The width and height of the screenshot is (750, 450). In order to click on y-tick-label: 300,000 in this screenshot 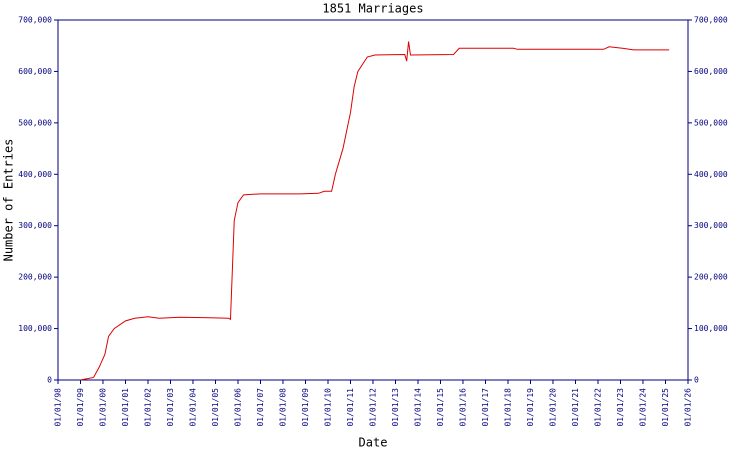, I will do `click(35, 225)`.